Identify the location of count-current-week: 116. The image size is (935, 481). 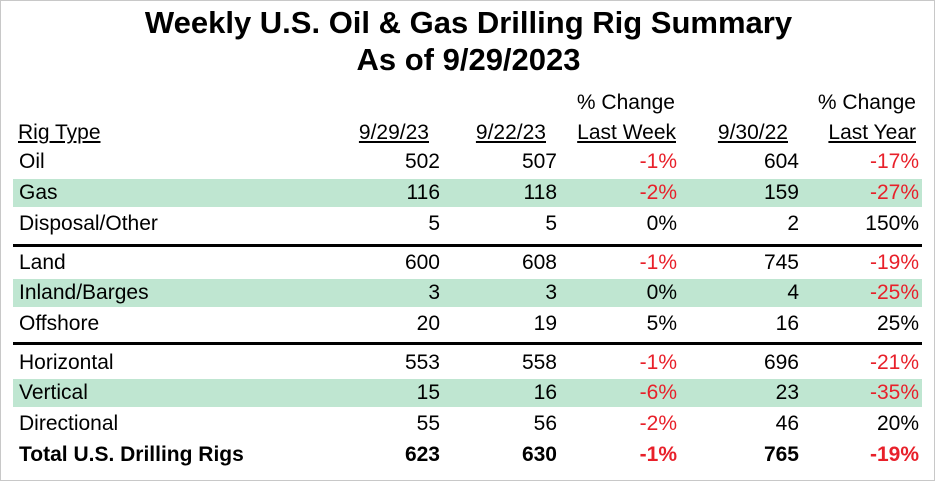
(423, 192).